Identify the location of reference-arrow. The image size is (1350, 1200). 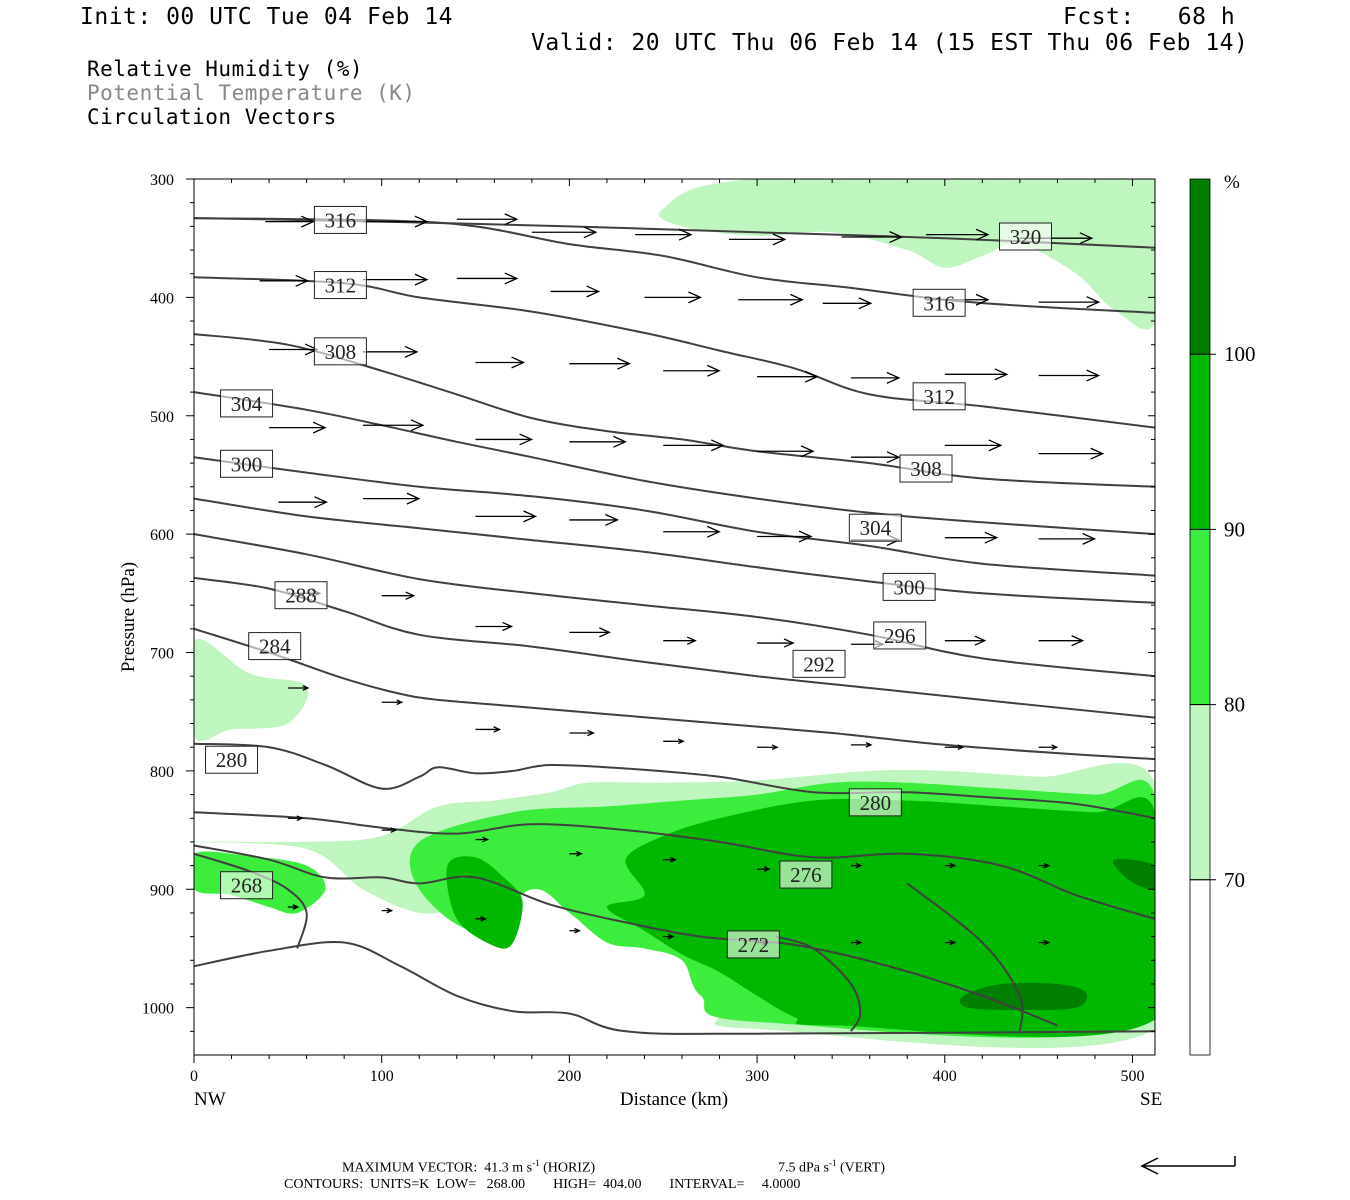
(1188, 1165).